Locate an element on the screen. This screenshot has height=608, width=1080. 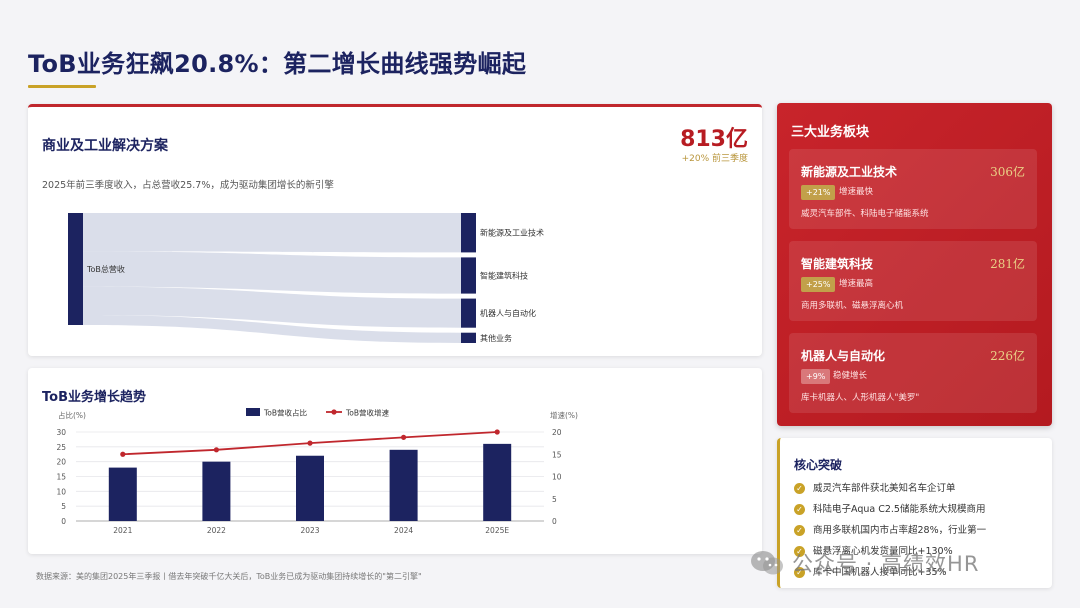
segment-note: 商用多联机、磁悬浮离心机 is located at coordinates (852, 306).